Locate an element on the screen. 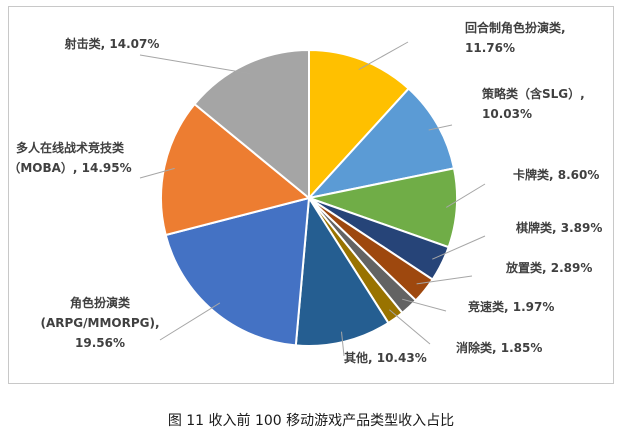  slice-label: 多人在线战术竞技类（MOBA）, 14.95% is located at coordinates (69, 157).